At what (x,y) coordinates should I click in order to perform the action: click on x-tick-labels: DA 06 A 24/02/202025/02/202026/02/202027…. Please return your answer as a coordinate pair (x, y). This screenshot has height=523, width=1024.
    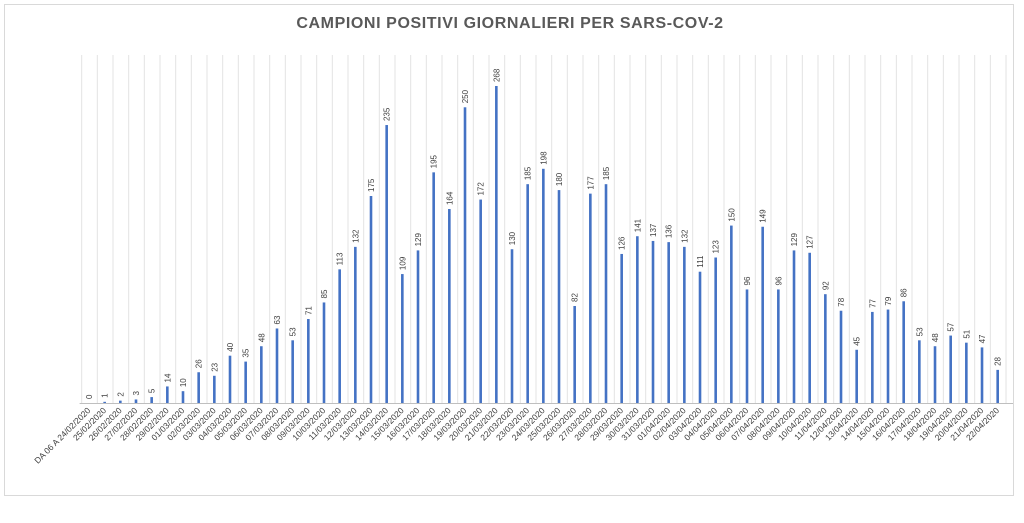
    Looking at the image, I should click on (516, 435).